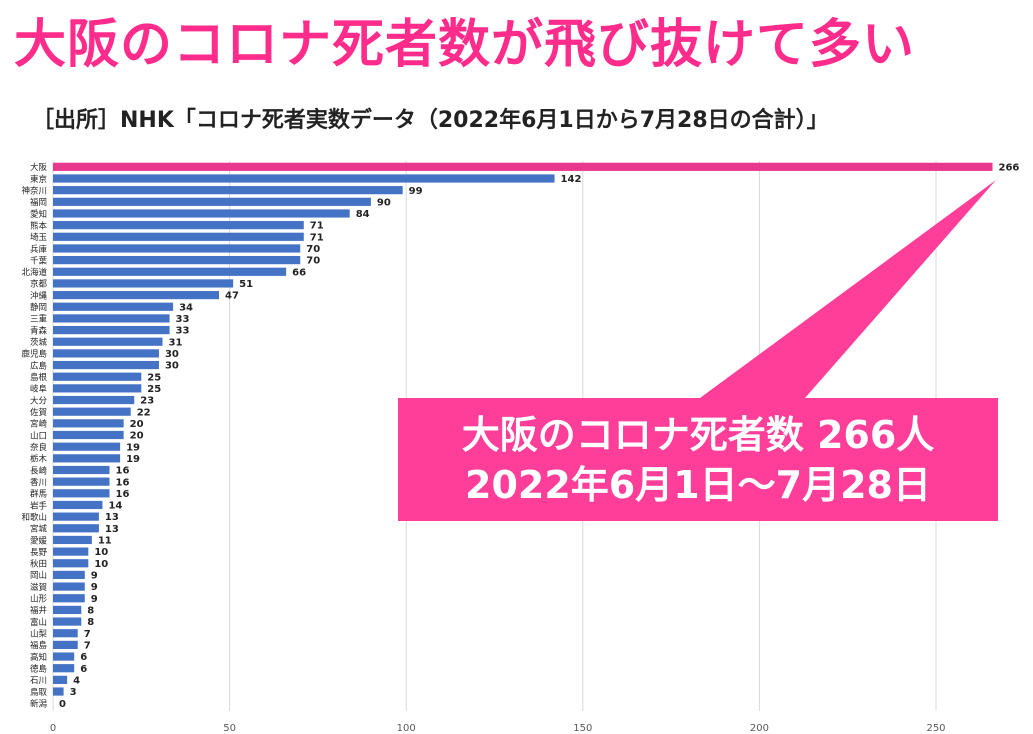 The height and width of the screenshot is (734, 1033). I want to click on category-label: 長崎, so click(39, 470).